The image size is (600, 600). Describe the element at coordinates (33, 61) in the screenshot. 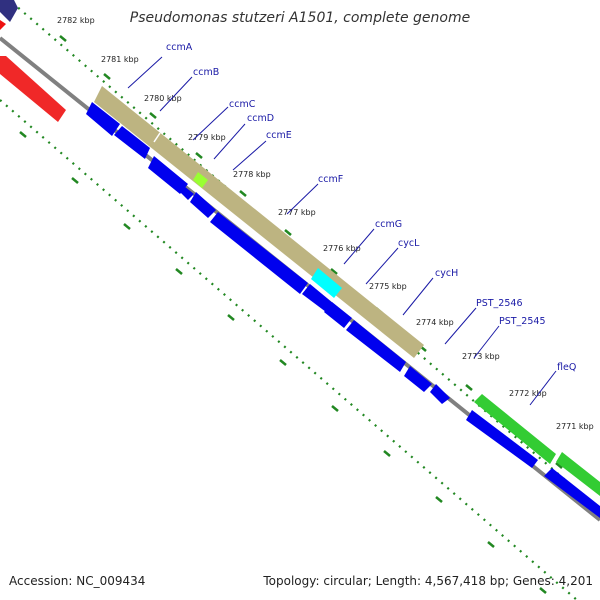

I see `partial-features` at that location.